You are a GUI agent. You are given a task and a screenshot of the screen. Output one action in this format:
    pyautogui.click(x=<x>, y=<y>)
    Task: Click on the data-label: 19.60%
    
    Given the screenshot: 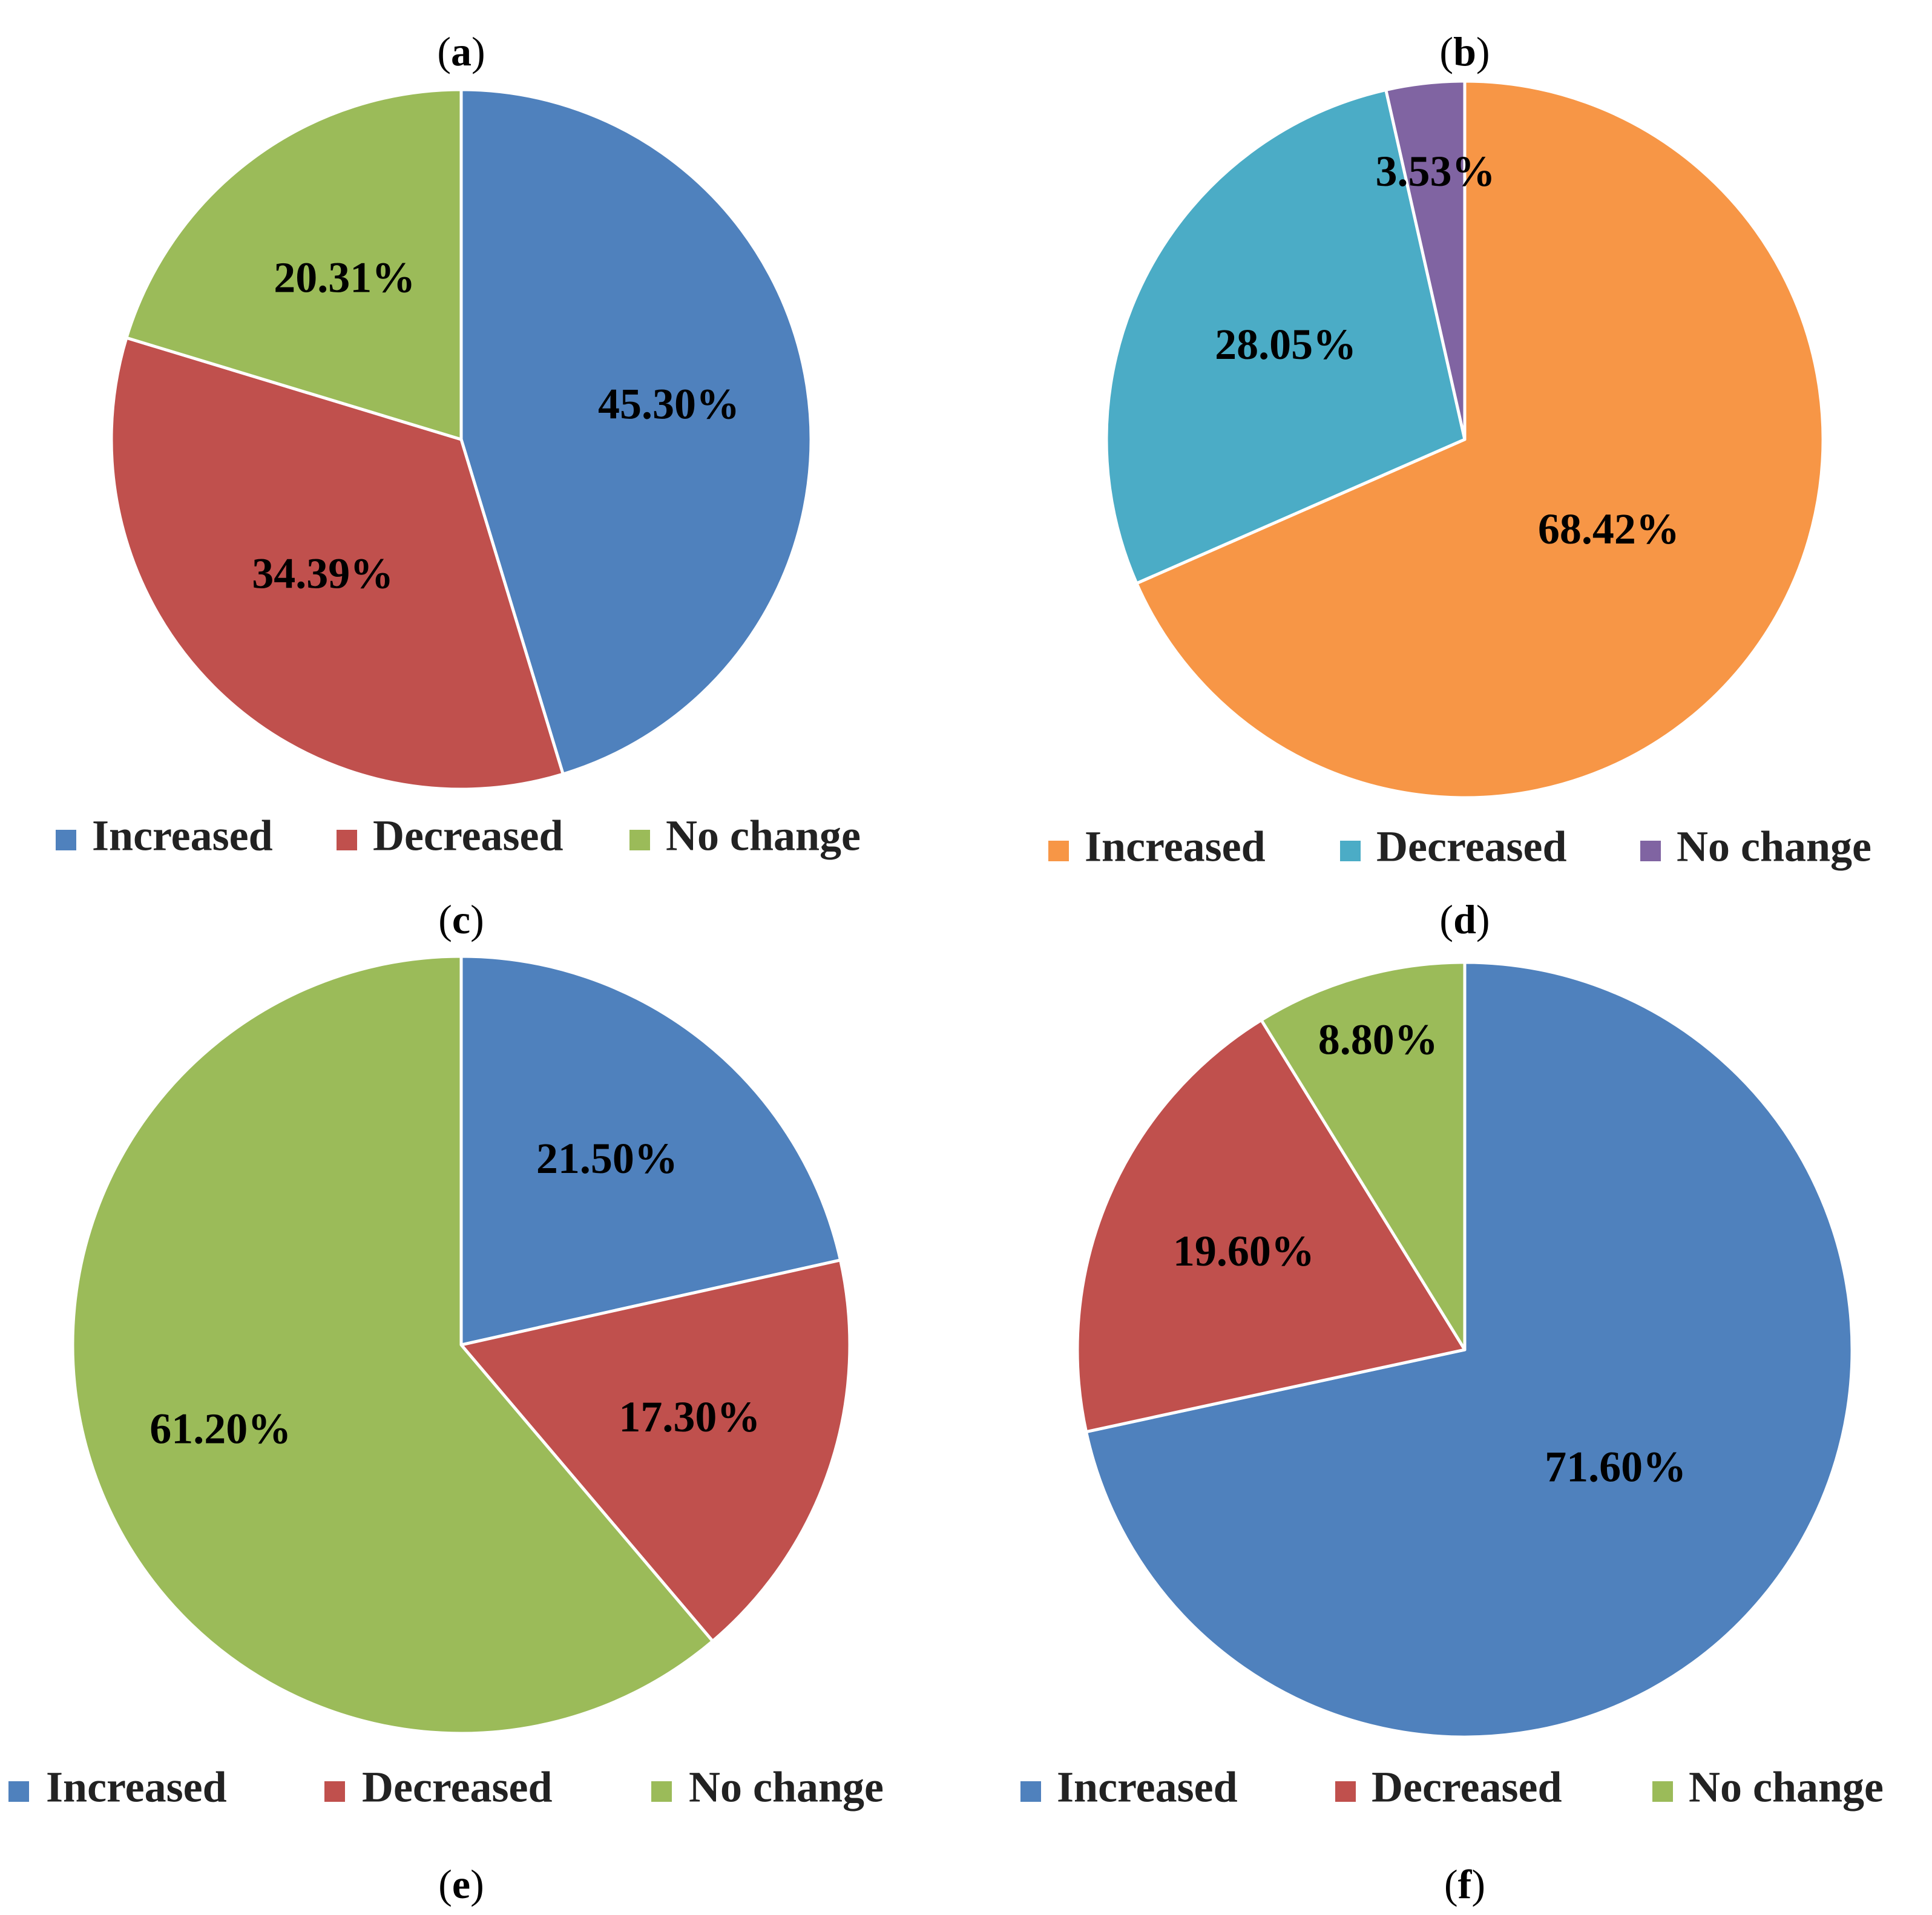 What is the action you would take?
    pyautogui.click(x=1244, y=1251)
    